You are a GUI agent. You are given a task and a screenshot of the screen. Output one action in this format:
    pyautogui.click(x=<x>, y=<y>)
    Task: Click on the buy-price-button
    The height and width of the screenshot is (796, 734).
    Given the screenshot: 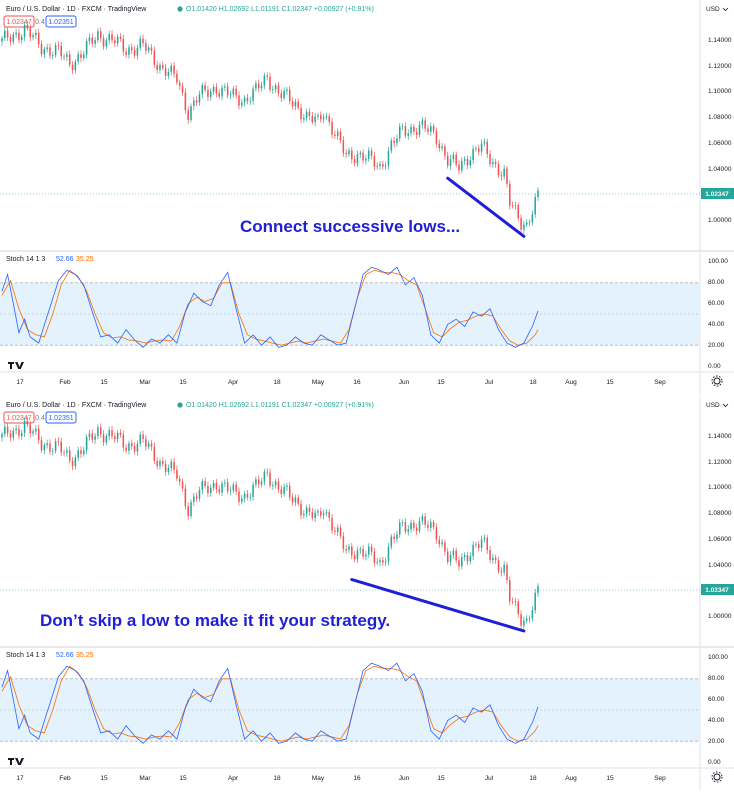 What is the action you would take?
    pyautogui.click(x=61, y=417)
    